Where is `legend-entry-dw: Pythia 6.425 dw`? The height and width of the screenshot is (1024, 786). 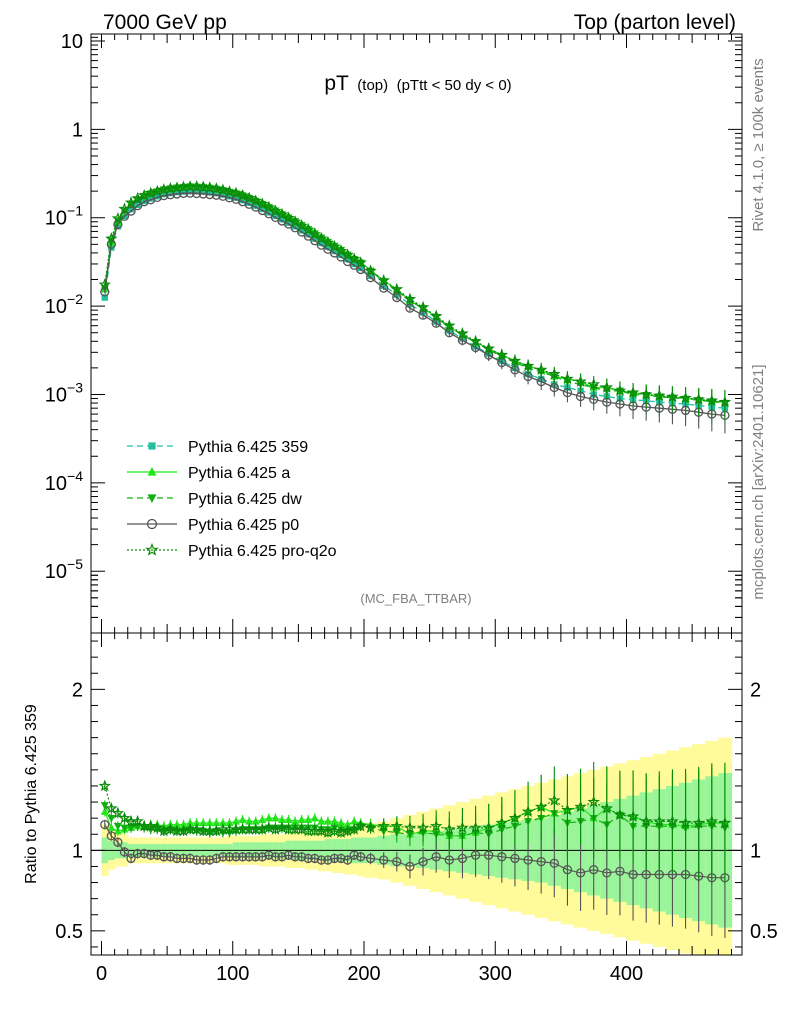
legend-entry-dw: Pythia 6.425 dw is located at coordinates (214, 499).